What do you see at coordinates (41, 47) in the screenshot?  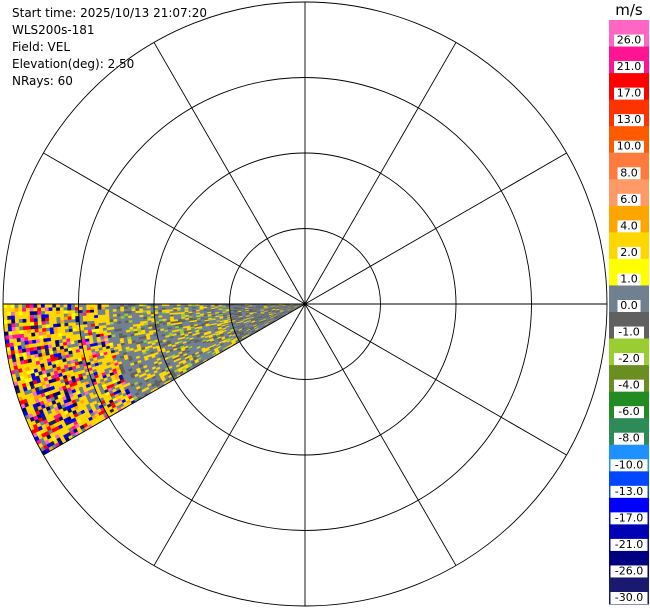 I see `field-label: Field: VEL` at bounding box center [41, 47].